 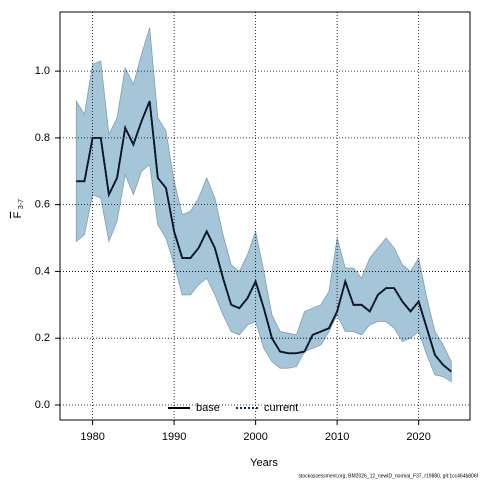 What do you see at coordinates (264, 463) in the screenshot?
I see `x-axis-label: Years` at bounding box center [264, 463].